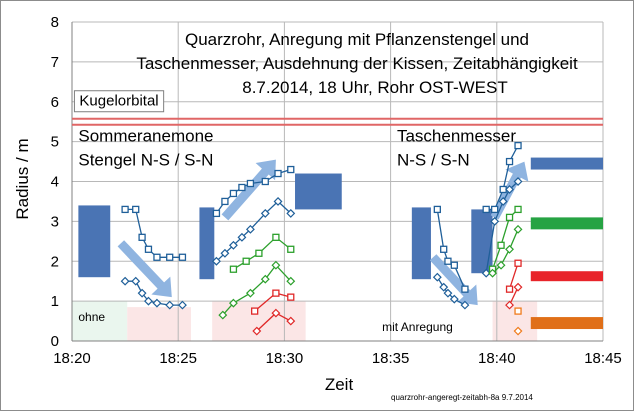  What do you see at coordinates (433, 160) in the screenshot?
I see `annotation-tasch2: N-S / S-N` at bounding box center [433, 160].